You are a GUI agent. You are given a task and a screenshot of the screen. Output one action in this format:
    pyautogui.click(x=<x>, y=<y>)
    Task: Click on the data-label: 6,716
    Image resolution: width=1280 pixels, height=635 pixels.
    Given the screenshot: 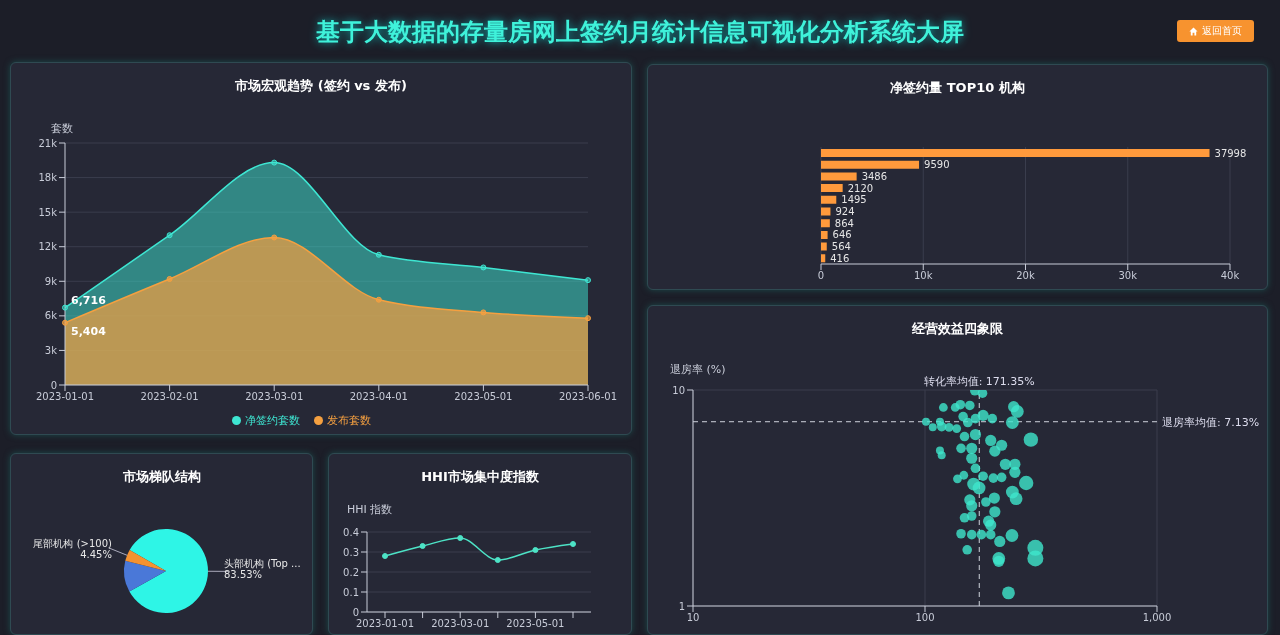 What is the action you would take?
    pyautogui.click(x=89, y=300)
    